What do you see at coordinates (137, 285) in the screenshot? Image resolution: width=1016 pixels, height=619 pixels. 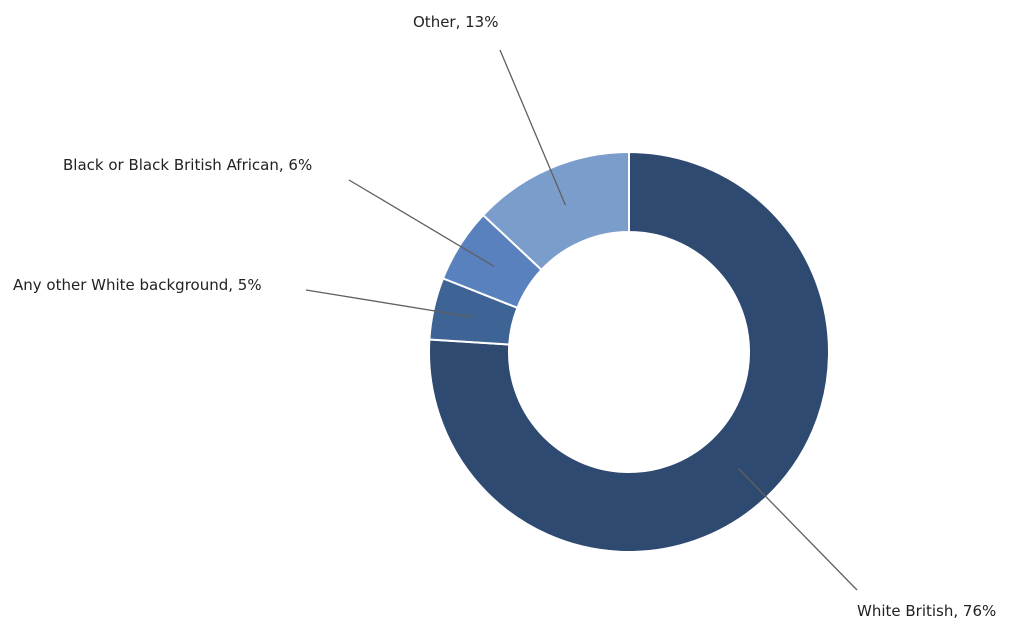 I see `label-any-other-white: Any other White background, 5%` at bounding box center [137, 285].